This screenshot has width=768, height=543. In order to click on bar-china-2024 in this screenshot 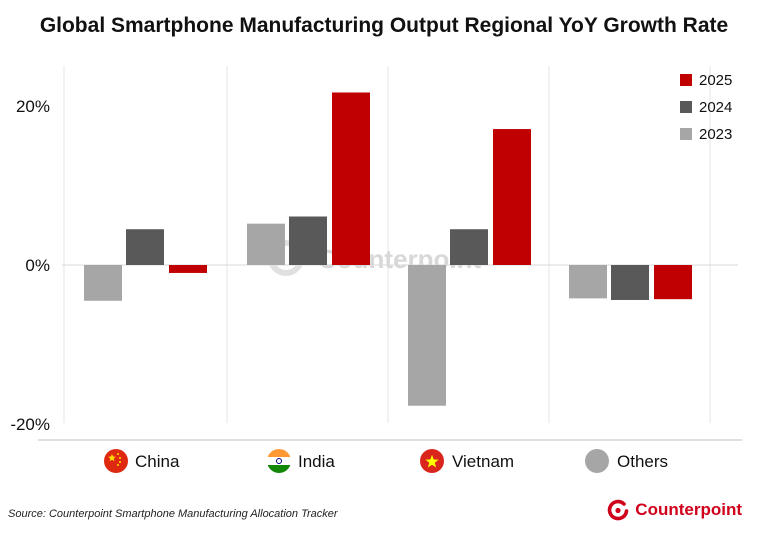, I will do `click(145, 247)`.